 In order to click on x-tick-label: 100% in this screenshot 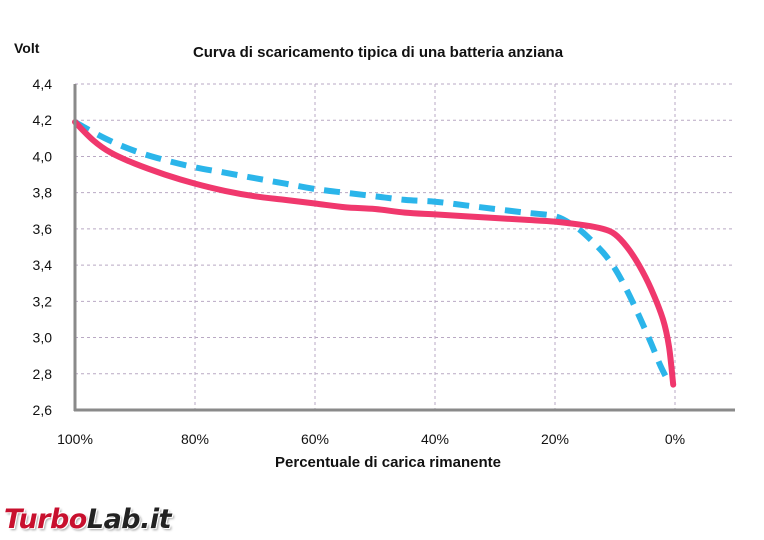, I will do `click(75, 439)`.